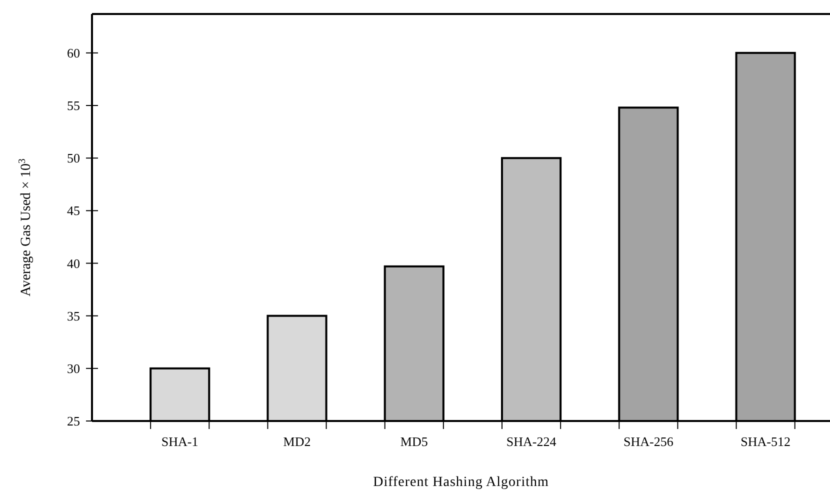  I want to click on x-tick-label: SHA-512, so click(765, 441).